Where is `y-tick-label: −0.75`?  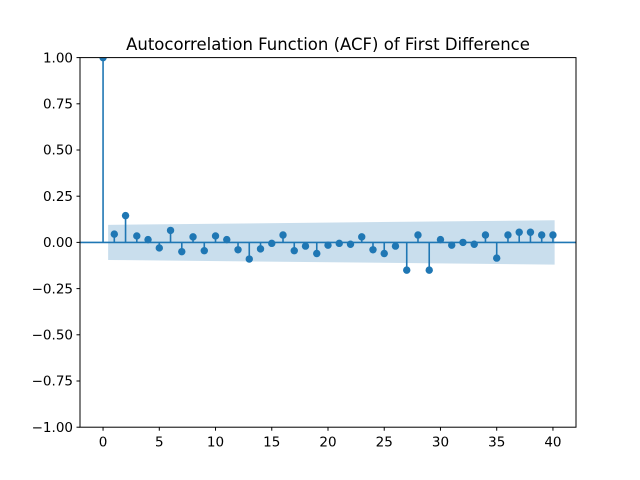
y-tick-label: −0.75 is located at coordinates (52, 382).